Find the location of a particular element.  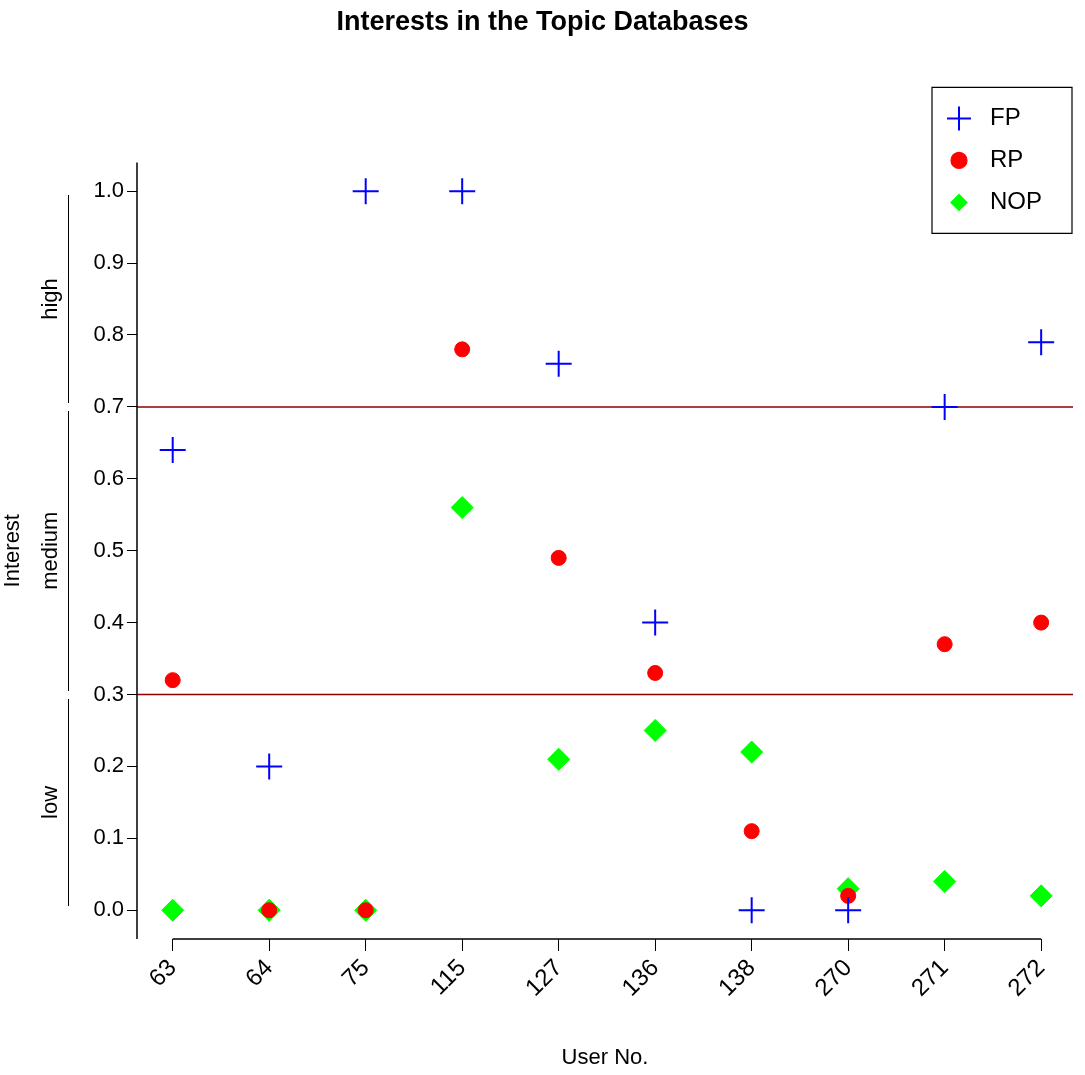

text: medium is located at coordinates (50, 550).